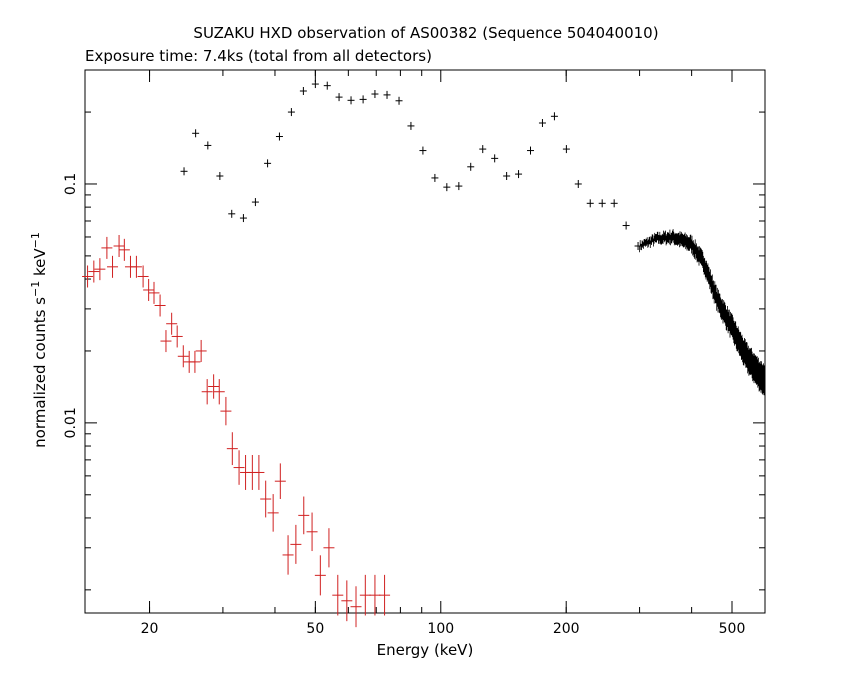  What do you see at coordinates (35, 240) in the screenshot?
I see `y-axis-label-sup2: −1` at bounding box center [35, 240].